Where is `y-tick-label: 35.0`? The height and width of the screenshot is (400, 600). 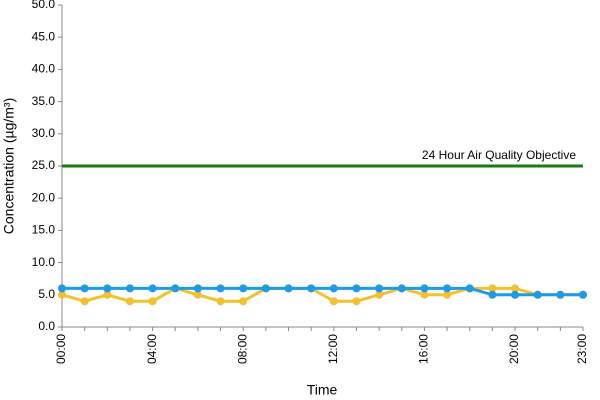 y-tick-label: 35.0 is located at coordinates (44, 101).